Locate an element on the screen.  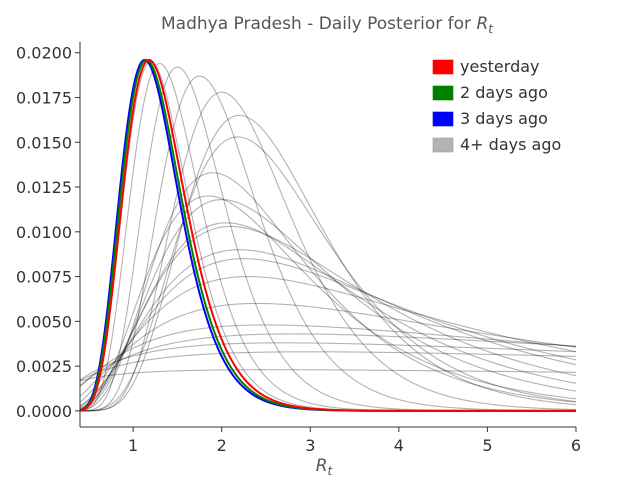
y-tick-label: 0.0000 is located at coordinates (44, 411).